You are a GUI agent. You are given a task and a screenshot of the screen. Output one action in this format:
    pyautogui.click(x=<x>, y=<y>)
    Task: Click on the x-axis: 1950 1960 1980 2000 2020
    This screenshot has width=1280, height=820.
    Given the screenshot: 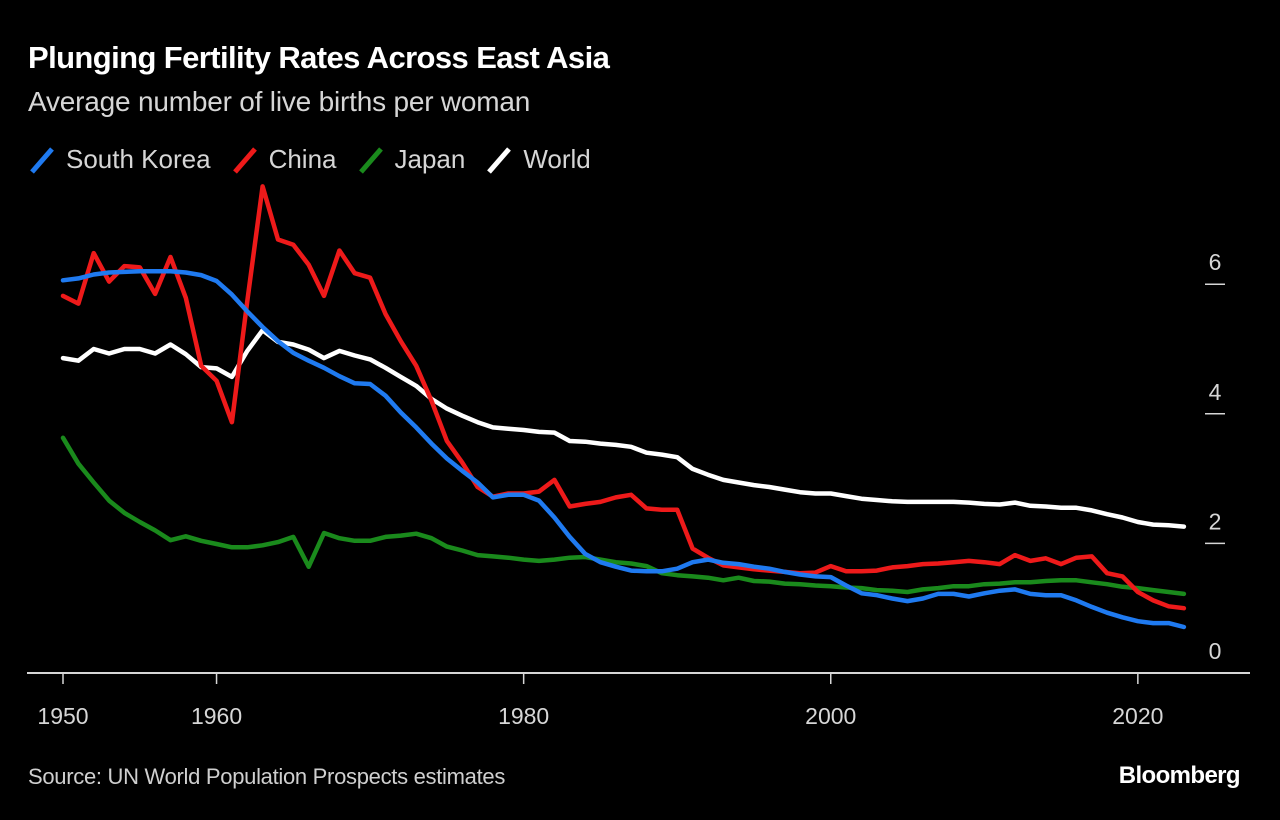 What is the action you would take?
    pyautogui.click(x=638, y=700)
    